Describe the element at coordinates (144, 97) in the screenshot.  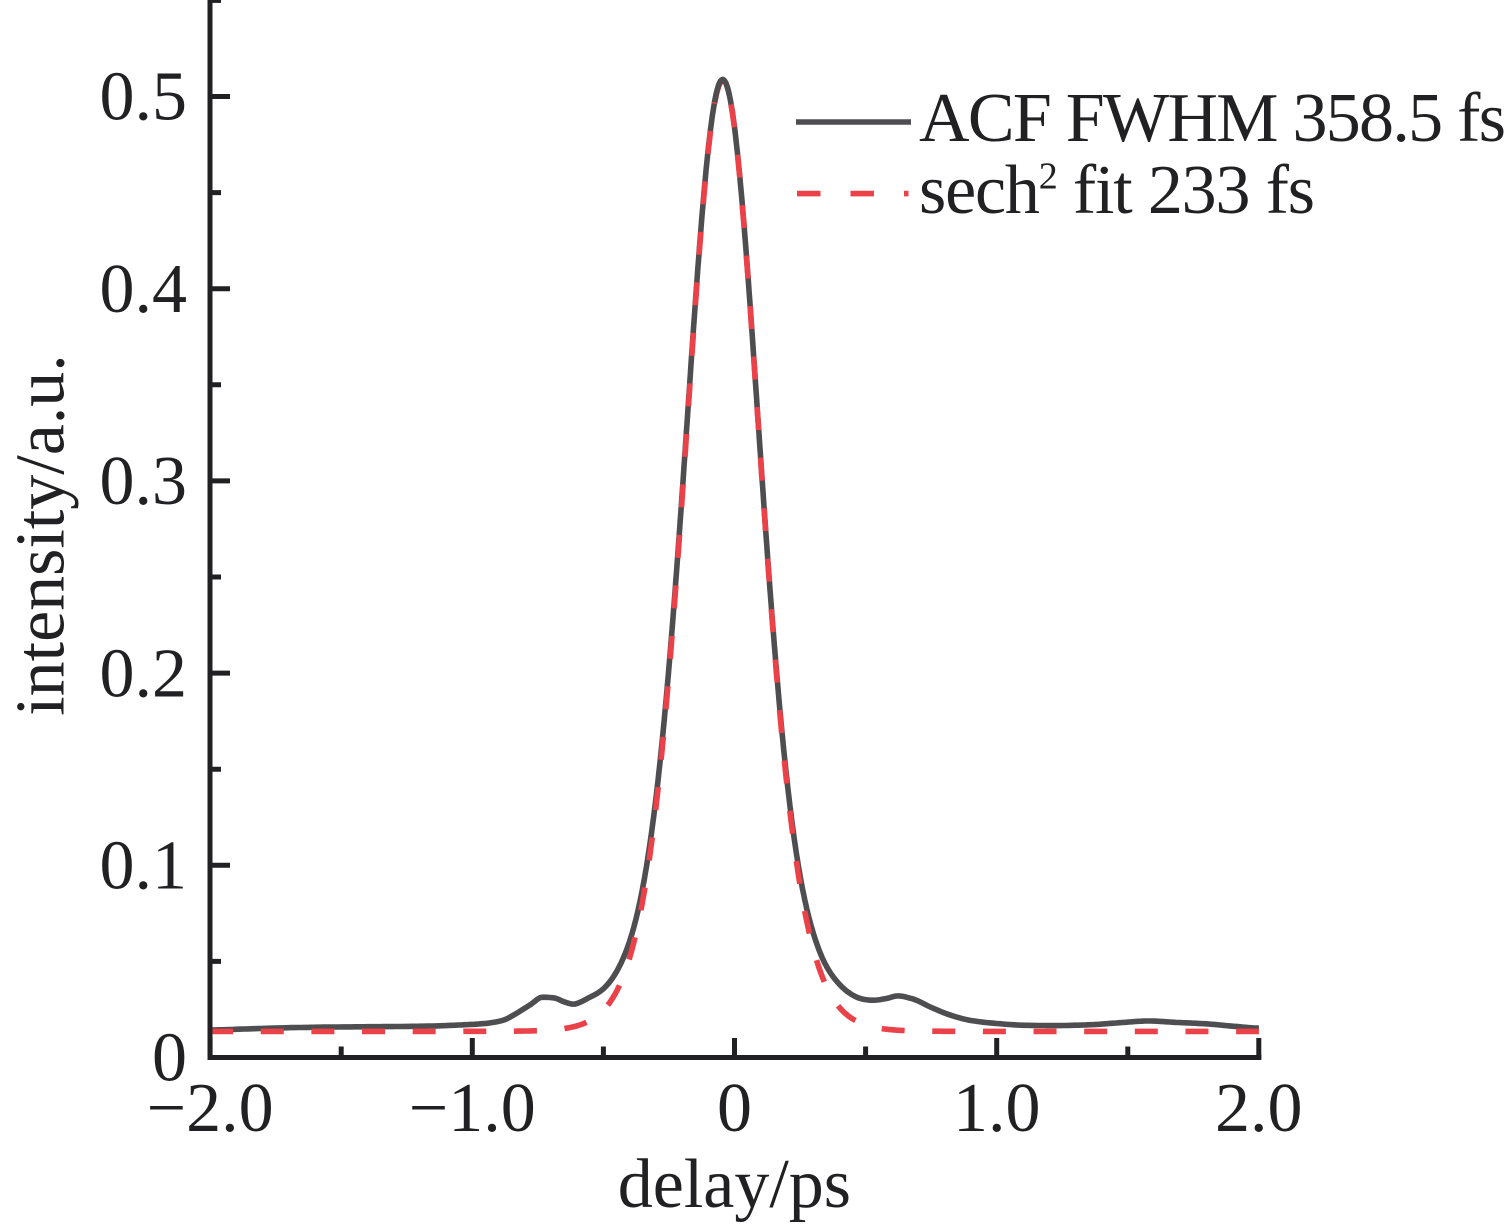
I see `svg-text: 0.5` at that location.